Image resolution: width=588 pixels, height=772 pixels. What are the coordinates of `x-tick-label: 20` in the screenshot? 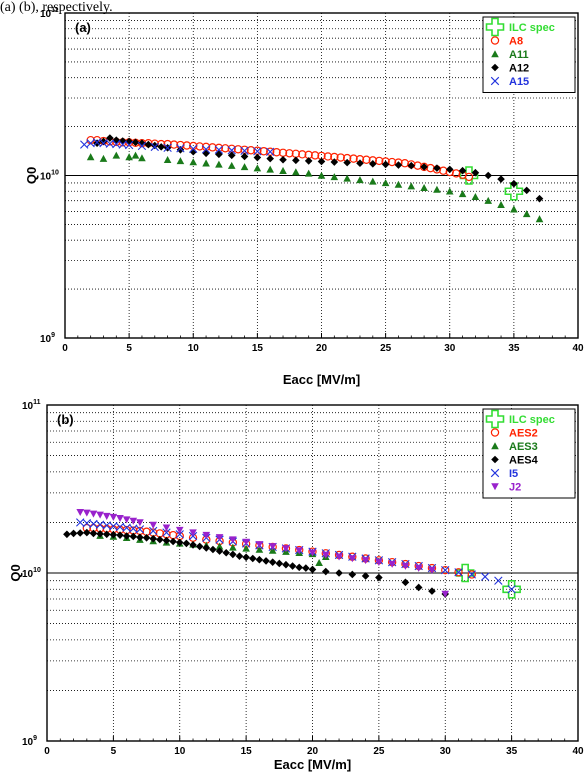 It's located at (322, 348).